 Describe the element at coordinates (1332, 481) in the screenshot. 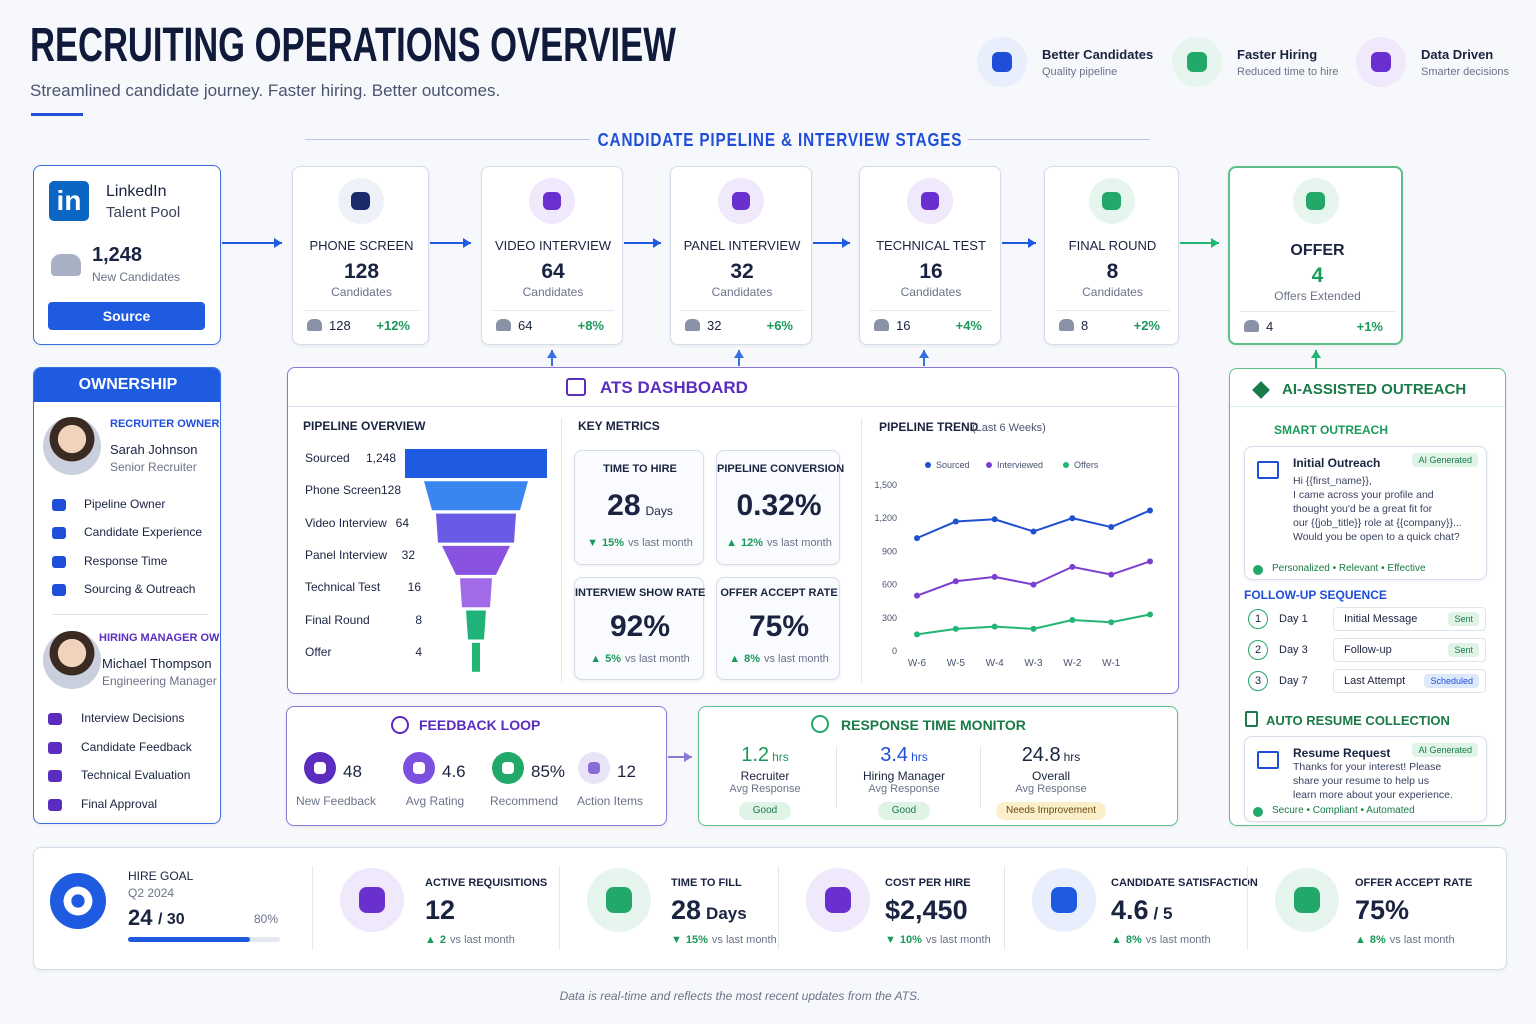

I see `message-body: Hi {{first_name}},` at that location.